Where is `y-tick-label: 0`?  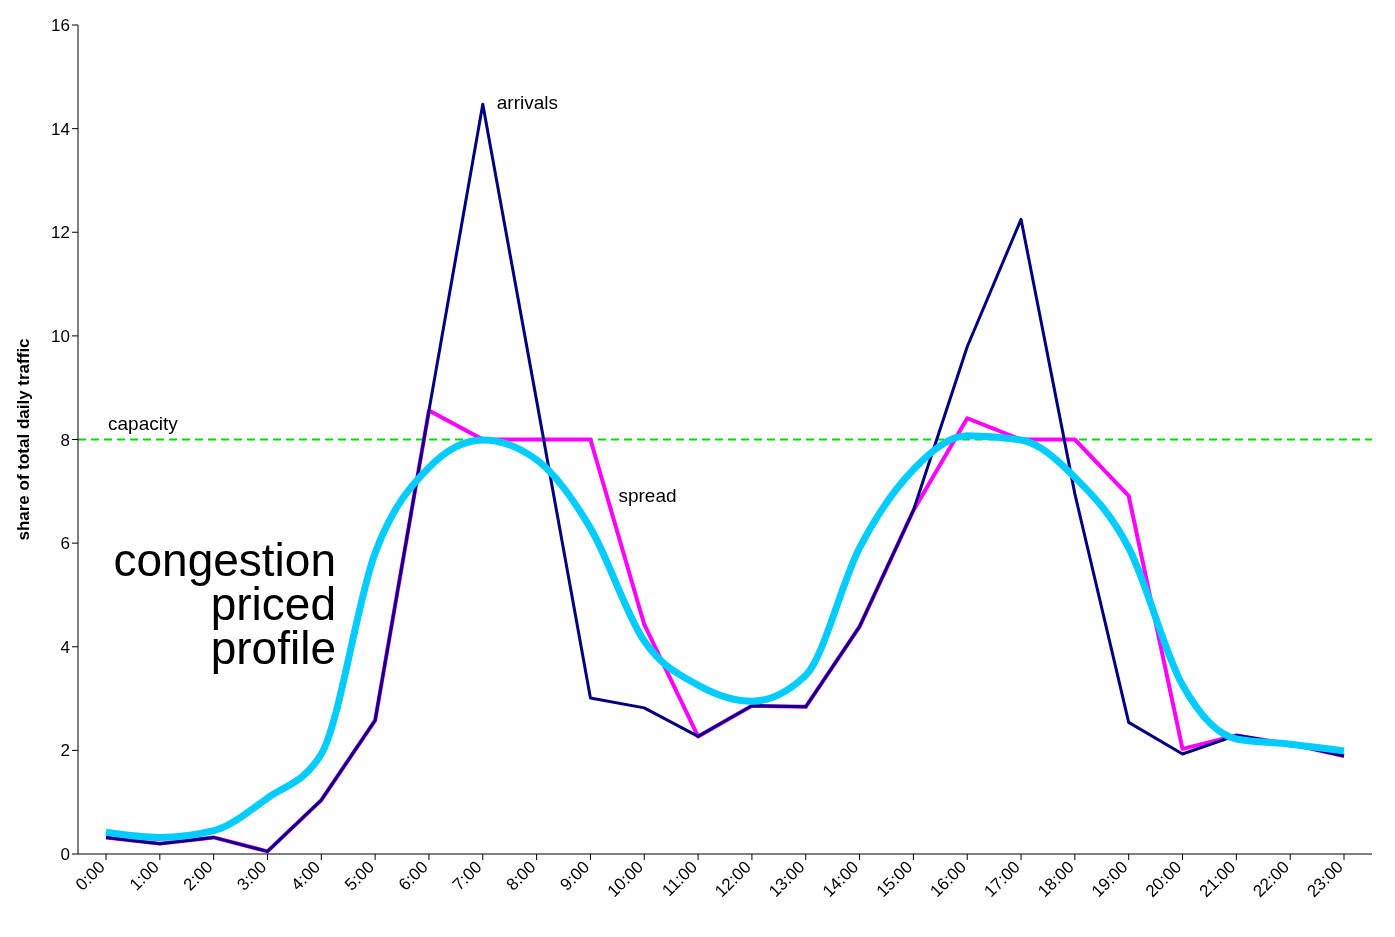 y-tick-label: 0 is located at coordinates (65, 855).